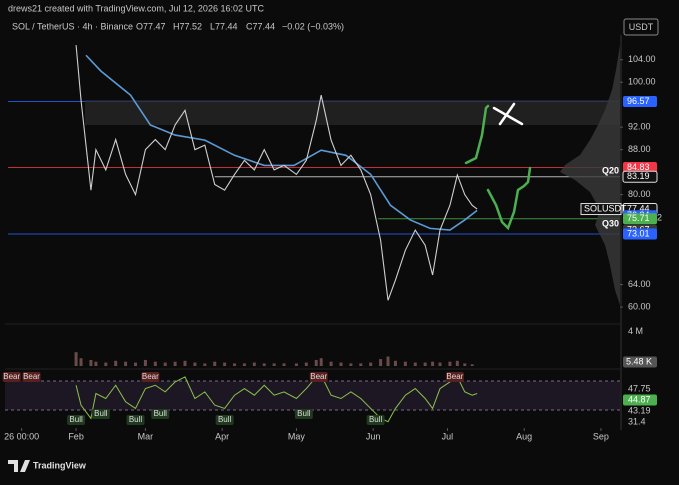 The width and height of the screenshot is (679, 485). Describe the element at coordinates (639, 284) in the screenshot. I see `y-tick-label: 64.00` at that location.